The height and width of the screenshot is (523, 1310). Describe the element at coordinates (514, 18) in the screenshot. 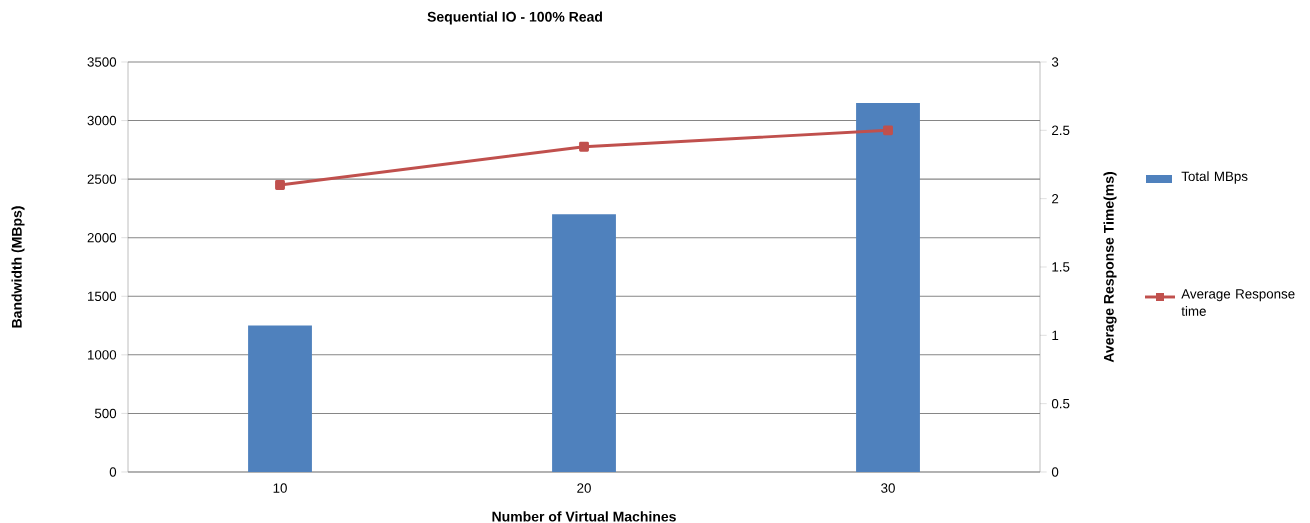

I see `chart-title: Sequential IO - 100% Read` at that location.